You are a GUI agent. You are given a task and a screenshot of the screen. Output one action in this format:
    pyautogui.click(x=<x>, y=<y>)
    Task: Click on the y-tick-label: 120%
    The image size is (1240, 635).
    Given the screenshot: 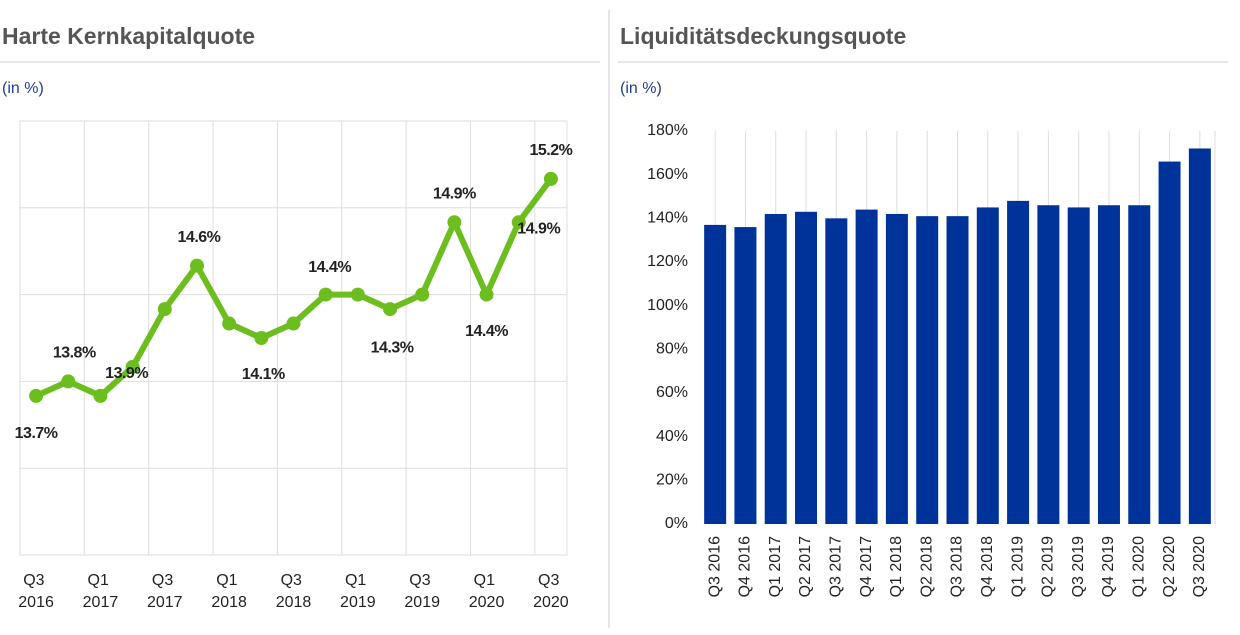 What is the action you would take?
    pyautogui.click(x=667, y=261)
    